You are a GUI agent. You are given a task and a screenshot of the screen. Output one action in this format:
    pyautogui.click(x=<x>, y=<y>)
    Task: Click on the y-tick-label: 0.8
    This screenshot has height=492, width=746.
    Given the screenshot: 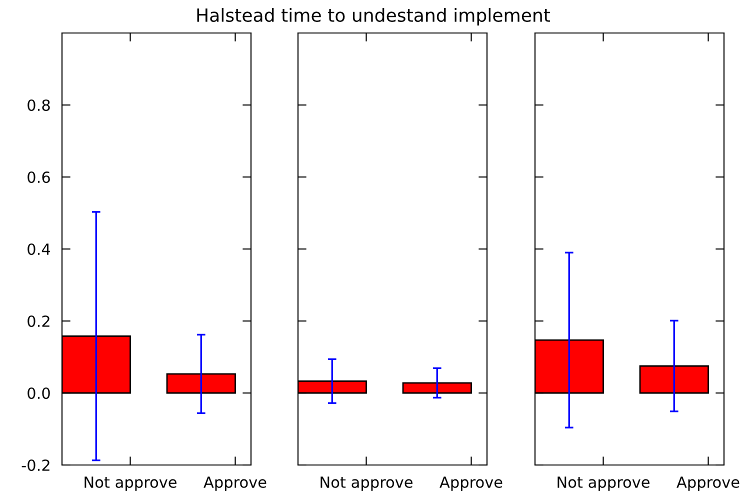 What is the action you would take?
    pyautogui.click(x=39, y=105)
    